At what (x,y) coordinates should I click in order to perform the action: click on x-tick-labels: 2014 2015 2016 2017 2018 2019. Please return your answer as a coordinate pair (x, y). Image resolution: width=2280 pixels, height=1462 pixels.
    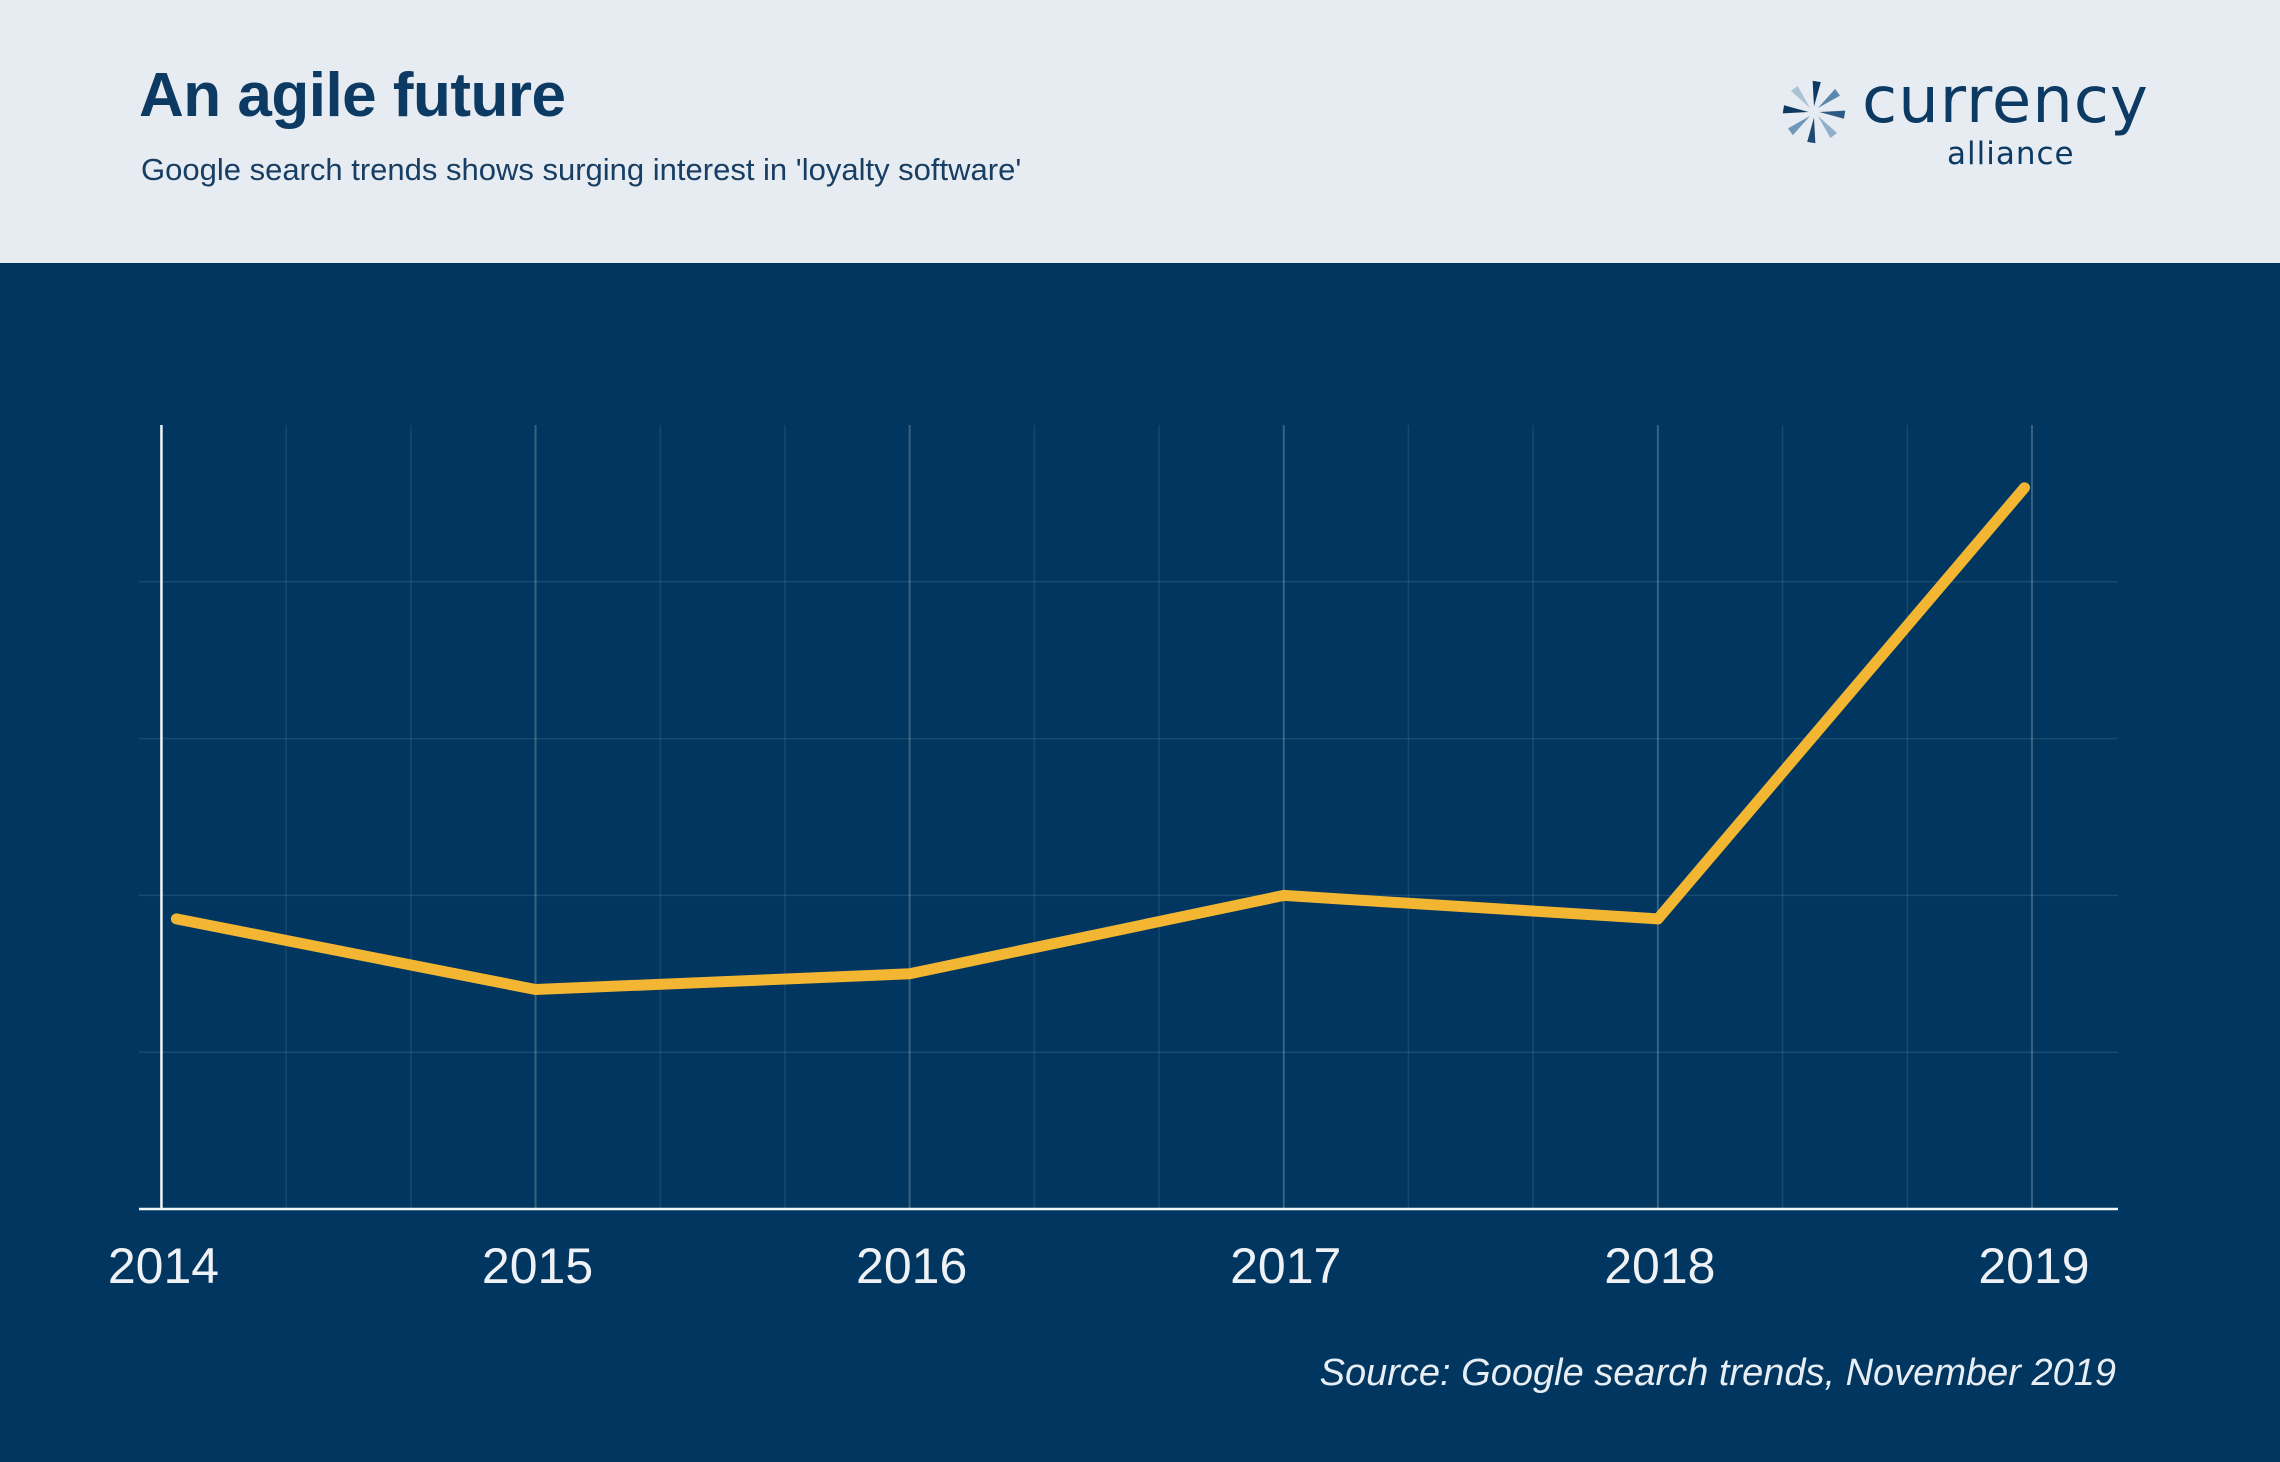
    Looking at the image, I should click on (1099, 1266).